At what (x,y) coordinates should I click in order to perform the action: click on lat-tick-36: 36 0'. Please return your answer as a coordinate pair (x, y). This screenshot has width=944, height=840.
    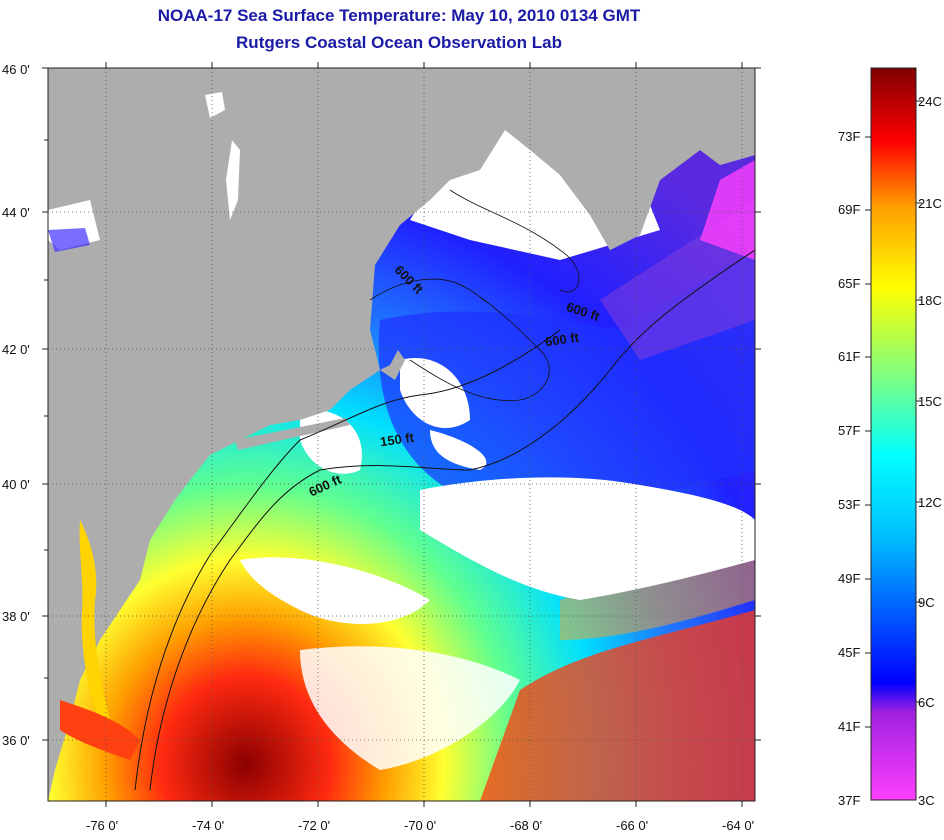
    Looking at the image, I should click on (16, 740).